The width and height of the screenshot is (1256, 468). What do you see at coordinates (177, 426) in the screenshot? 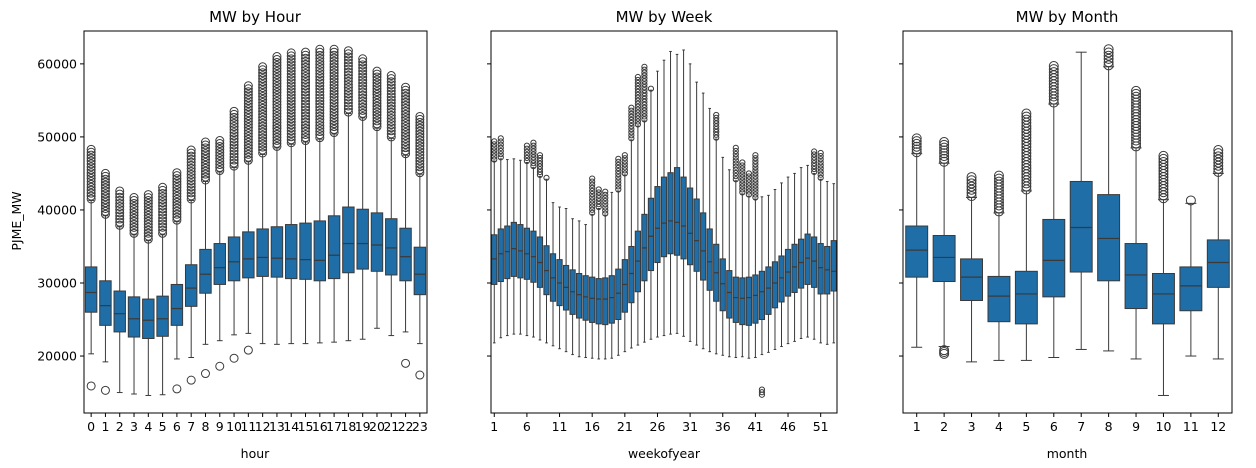
I see `x-tick-label: 6` at bounding box center [177, 426].